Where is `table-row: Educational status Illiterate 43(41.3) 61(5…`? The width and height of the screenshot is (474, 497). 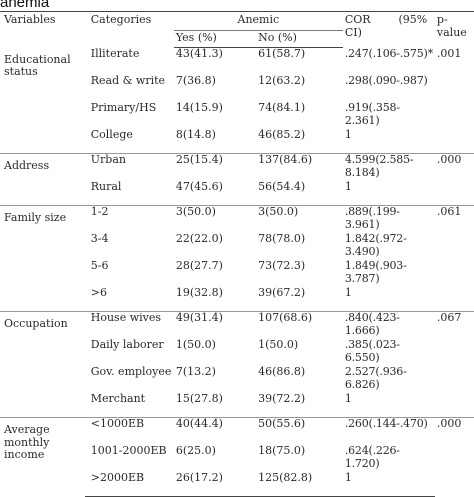
table-row: Educational status Illiterate 43(41.3) 61(5… is located at coordinates (237, 62).